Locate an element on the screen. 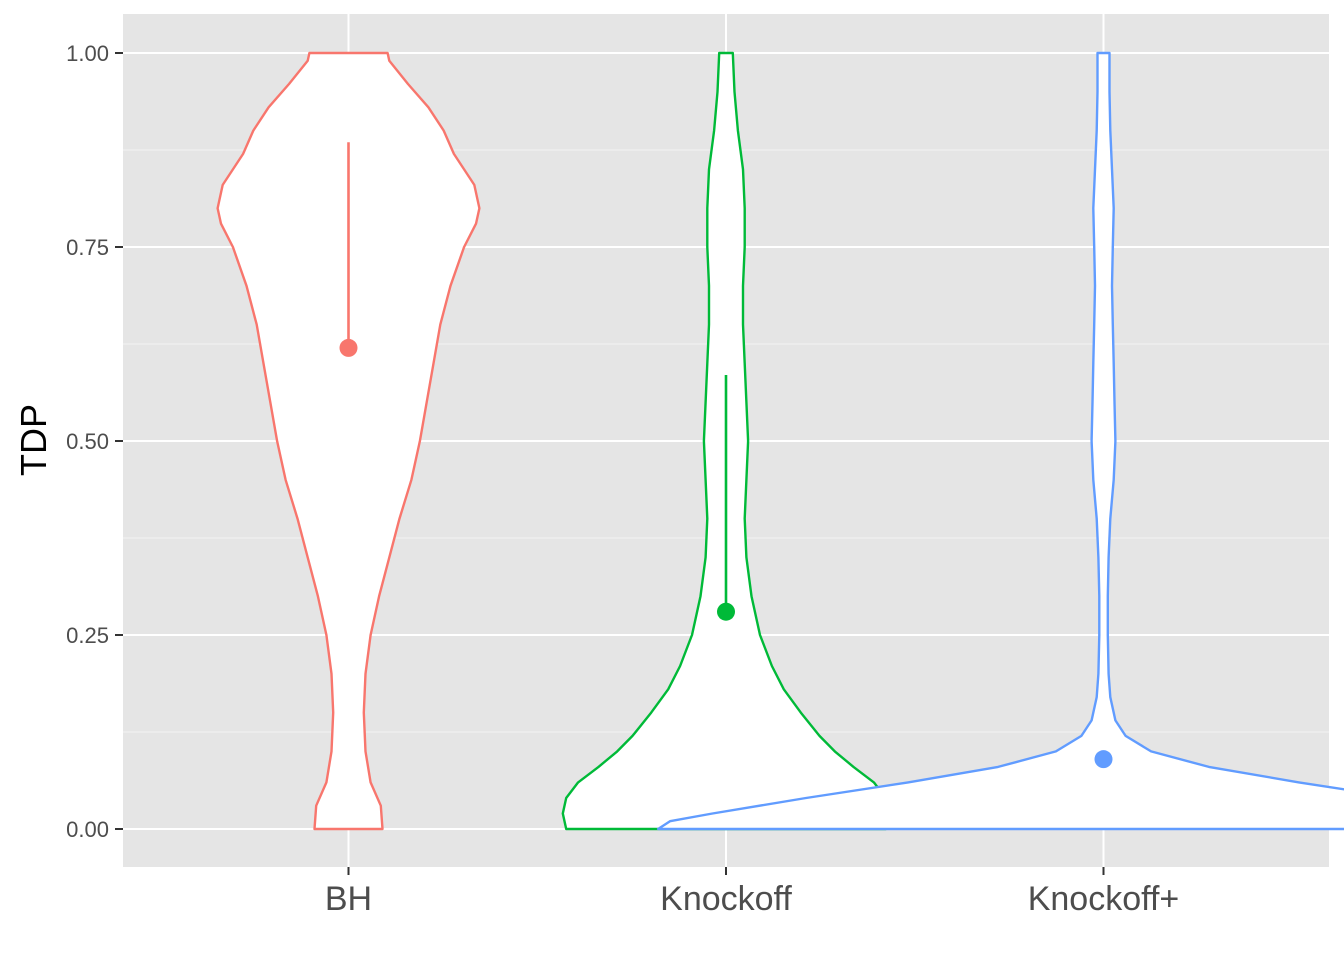 The width and height of the screenshot is (1344, 960). y-axis: 0.00 0.25 0.50 0.75 1.00 is located at coordinates (94, 441).